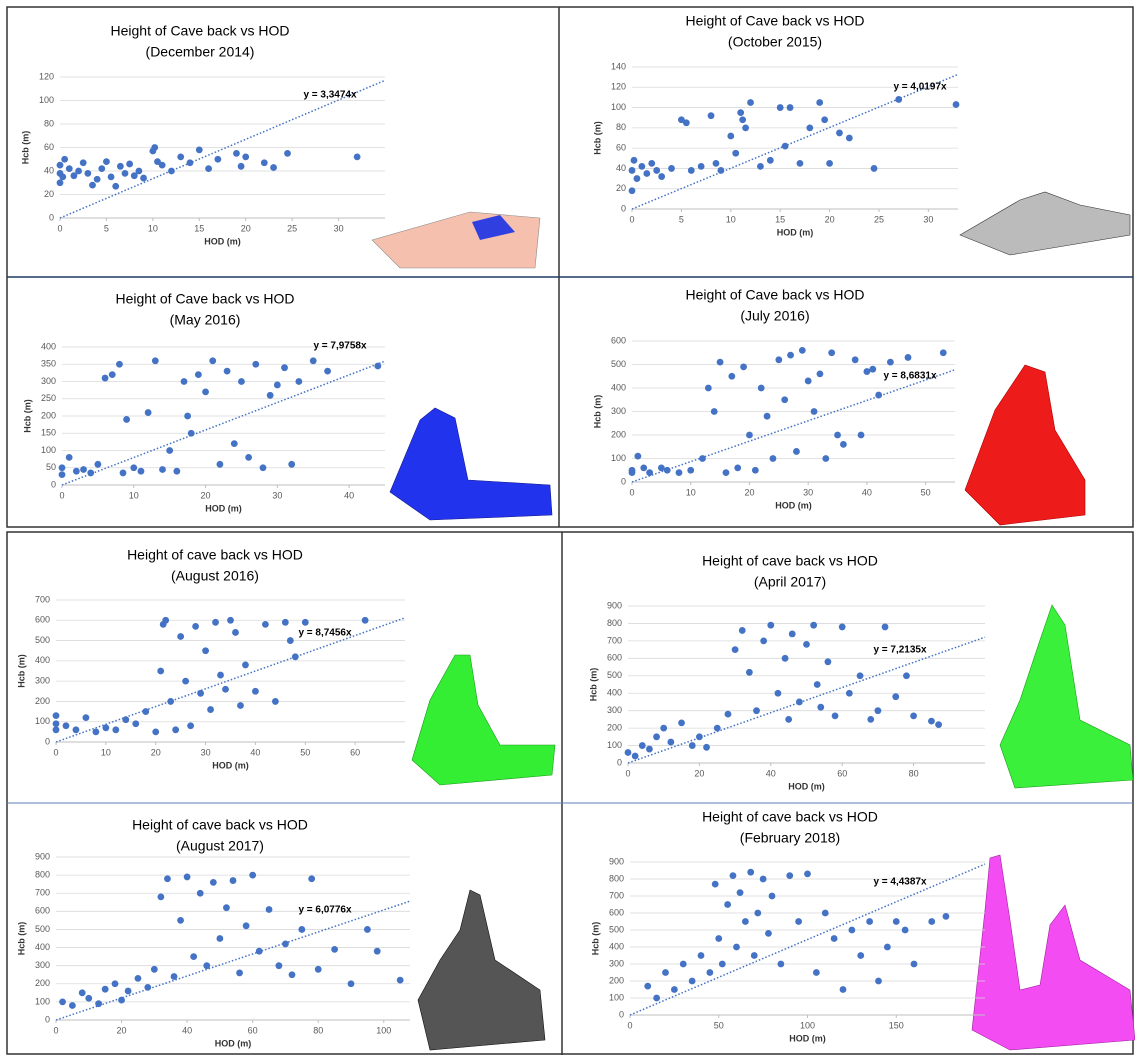 The height and width of the screenshot is (1055, 1135). What do you see at coordinates (48, 433) in the screenshot?
I see `y-tick-label: 150` at bounding box center [48, 433].